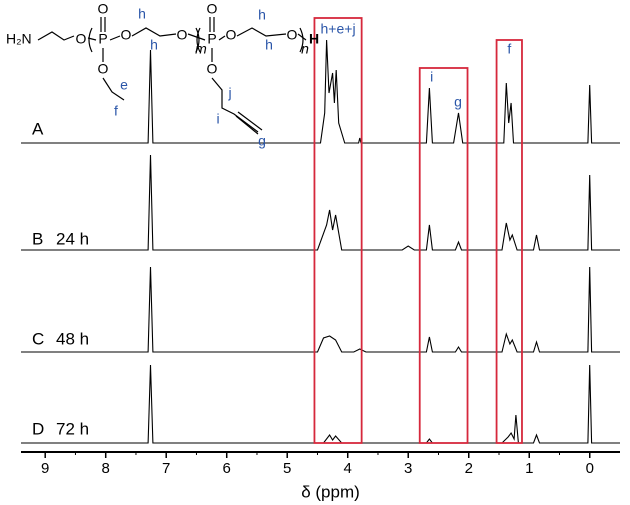 The image size is (630, 505). I want to click on x-tick-label: 6, so click(227, 468).